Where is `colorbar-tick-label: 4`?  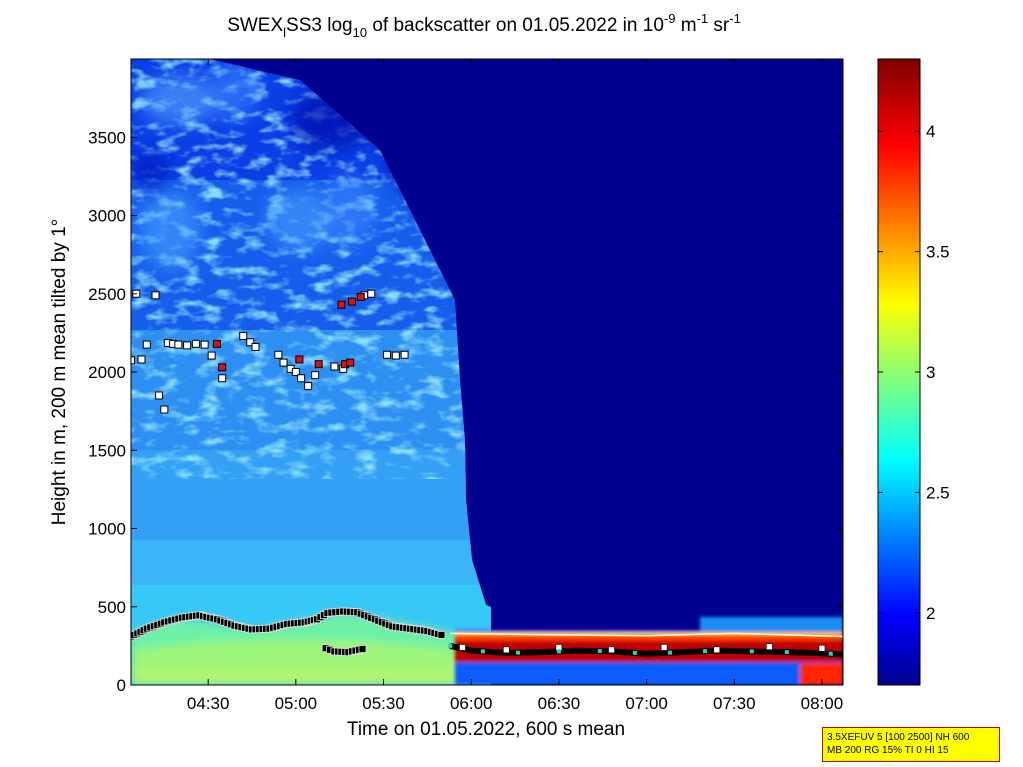 colorbar-tick-label: 4 is located at coordinates (930, 131).